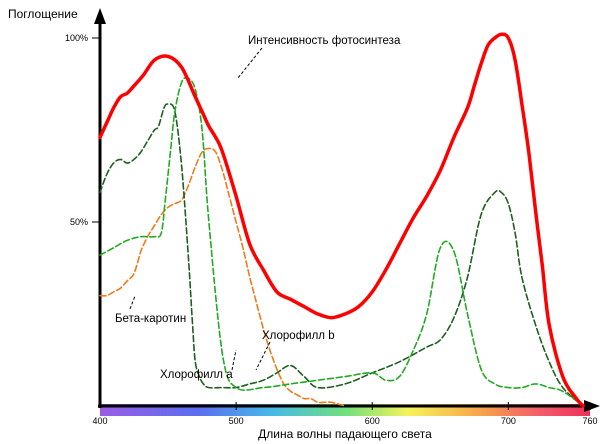 This screenshot has height=444, width=600. Describe the element at coordinates (263, 356) in the screenshot. I see `chlorophyll-b-leader-line` at that location.